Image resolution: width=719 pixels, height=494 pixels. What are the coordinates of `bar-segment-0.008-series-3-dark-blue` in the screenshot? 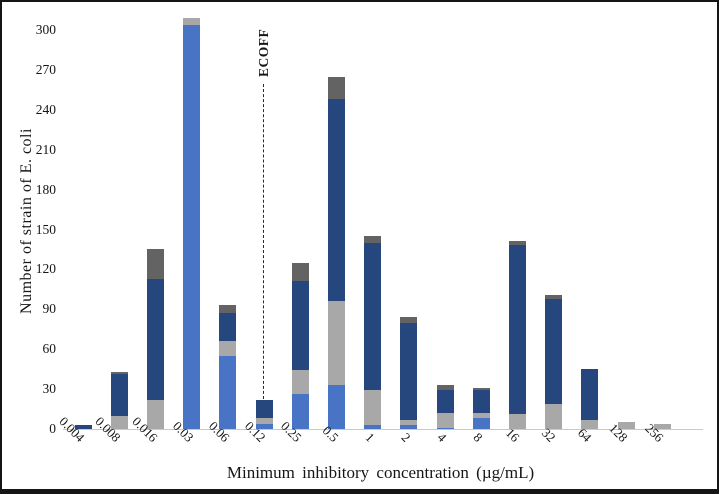 It's located at (119, 395).